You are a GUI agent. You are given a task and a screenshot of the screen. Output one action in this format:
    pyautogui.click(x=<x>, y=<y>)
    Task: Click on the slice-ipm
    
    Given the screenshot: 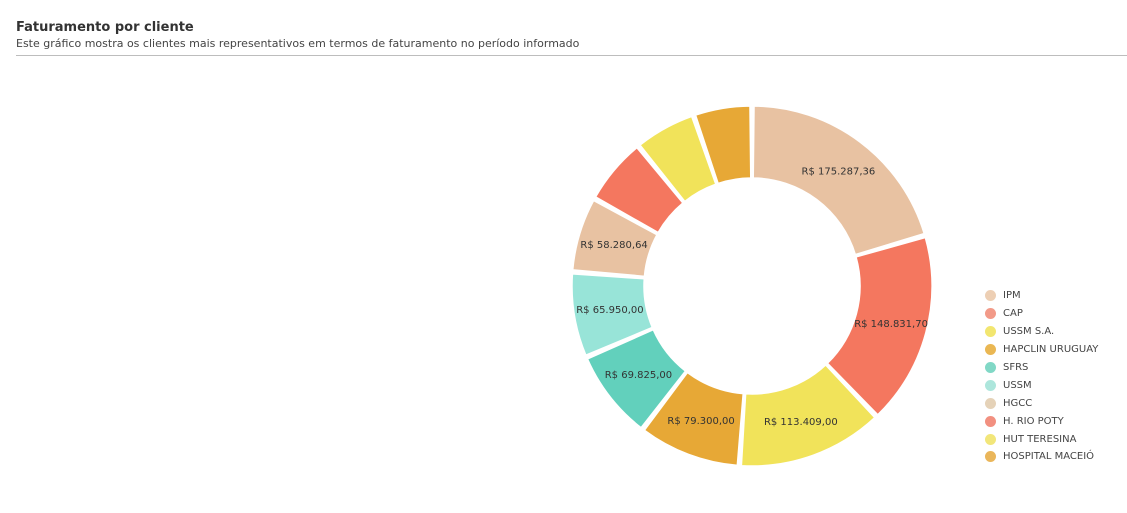 What is the action you would take?
    pyautogui.click(x=838, y=180)
    